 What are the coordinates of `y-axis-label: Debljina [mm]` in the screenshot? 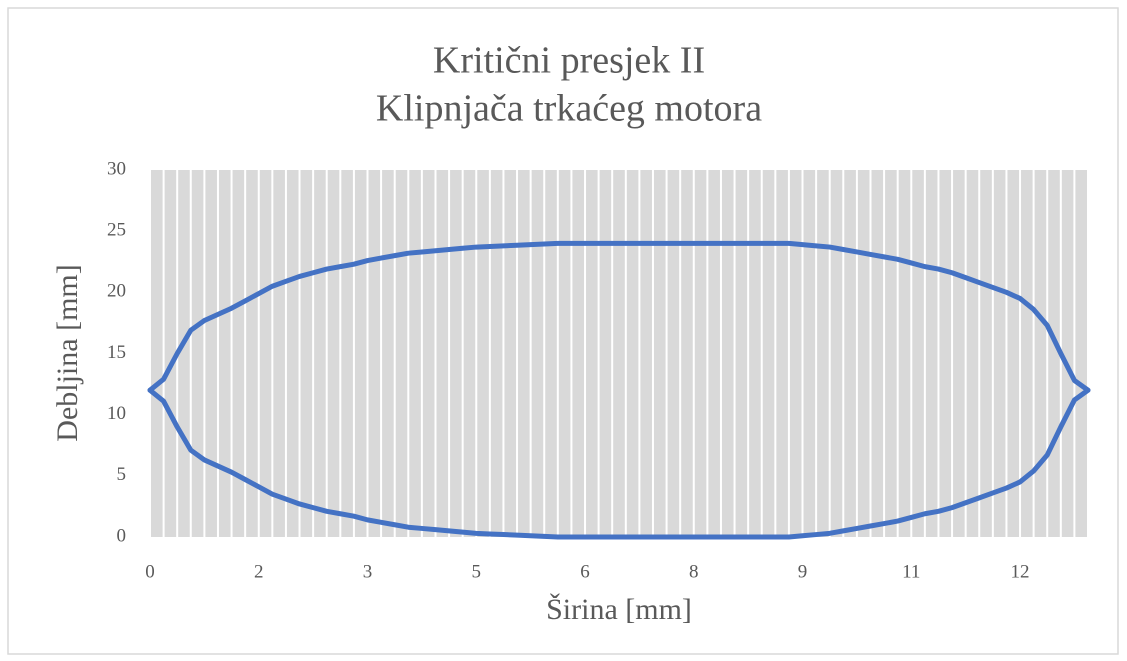 It's located at (67, 352).